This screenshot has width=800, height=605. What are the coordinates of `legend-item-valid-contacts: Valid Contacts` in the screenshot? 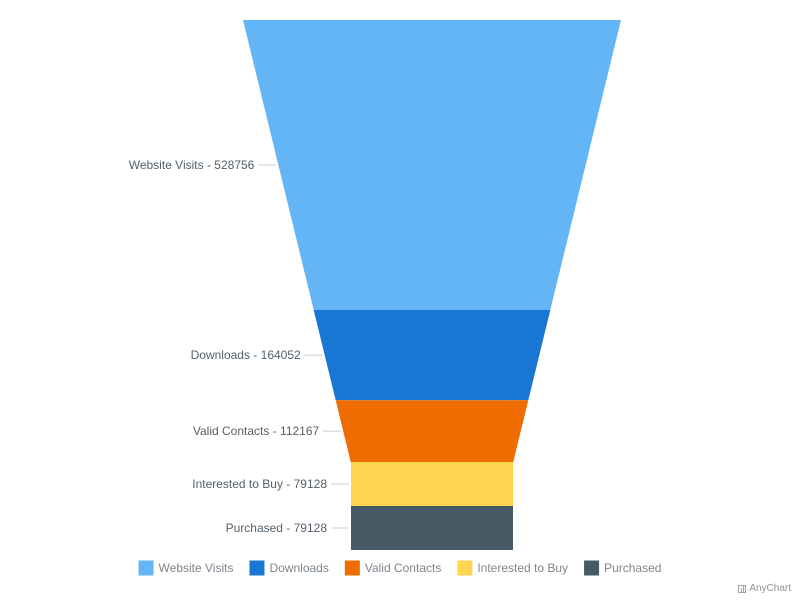 It's located at (392, 568).